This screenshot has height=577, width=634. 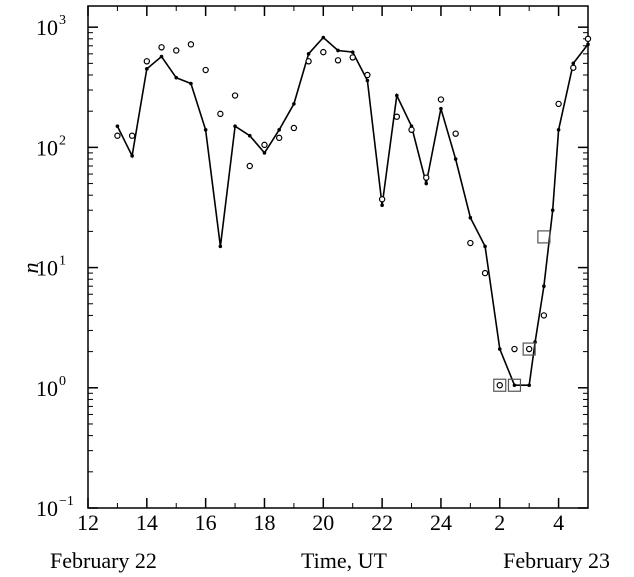 What do you see at coordinates (103, 560) in the screenshot?
I see `x-date-label-left: February 22` at bounding box center [103, 560].